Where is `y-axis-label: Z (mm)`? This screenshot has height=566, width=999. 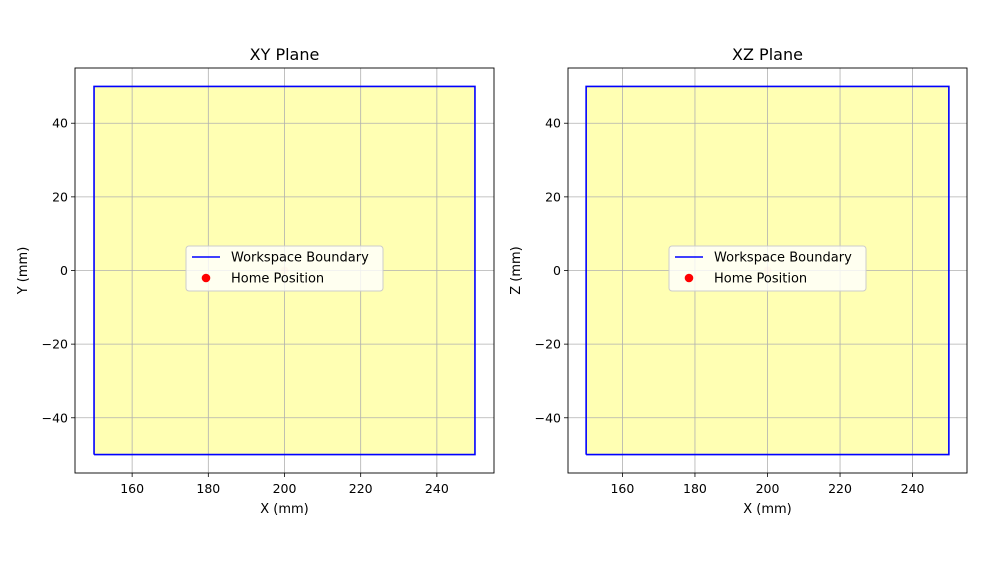 y-axis-label: Z (mm) is located at coordinates (516, 270).